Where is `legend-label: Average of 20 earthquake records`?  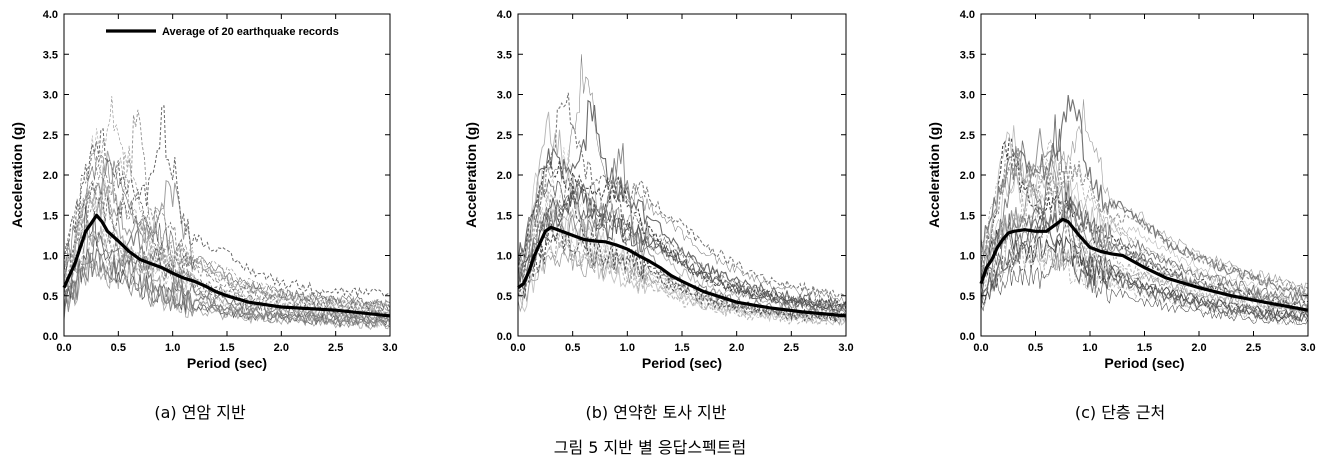
legend-label: Average of 20 earthquake records is located at coordinates (250, 32).